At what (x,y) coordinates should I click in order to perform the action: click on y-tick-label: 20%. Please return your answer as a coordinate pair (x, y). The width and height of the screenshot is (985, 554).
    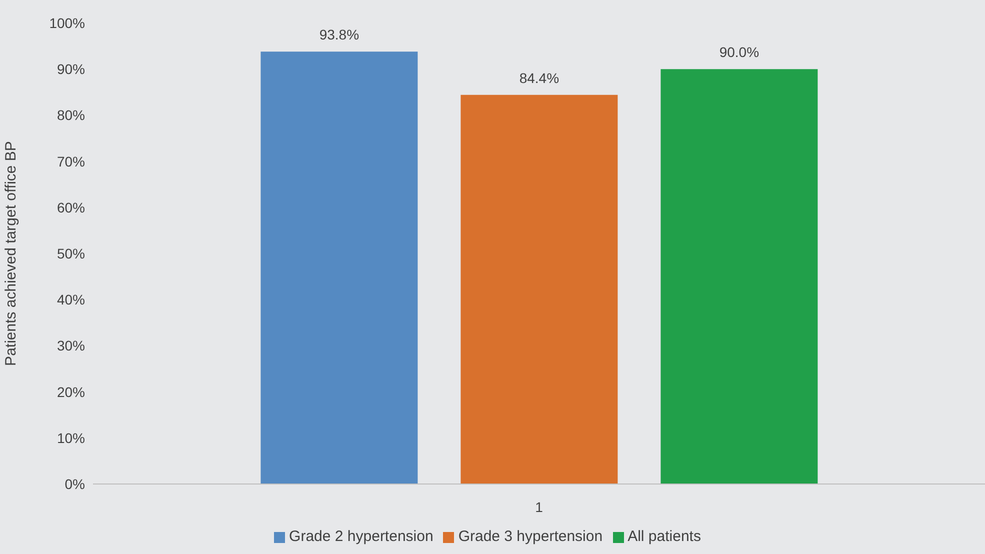
    Looking at the image, I should click on (70, 392).